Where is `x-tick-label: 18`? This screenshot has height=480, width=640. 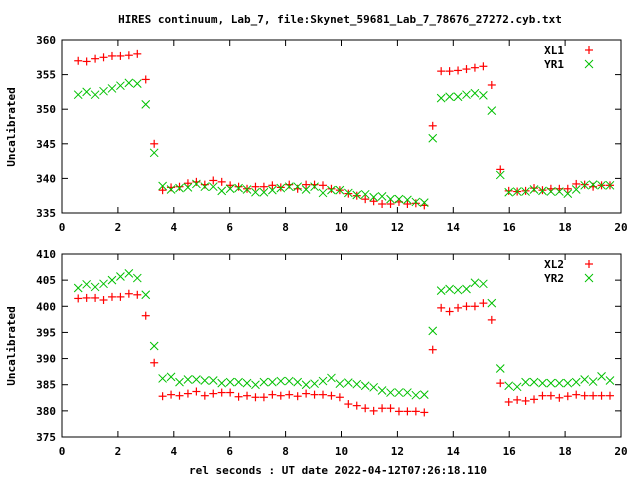 x-tick-label: 18 is located at coordinates (564, 451).